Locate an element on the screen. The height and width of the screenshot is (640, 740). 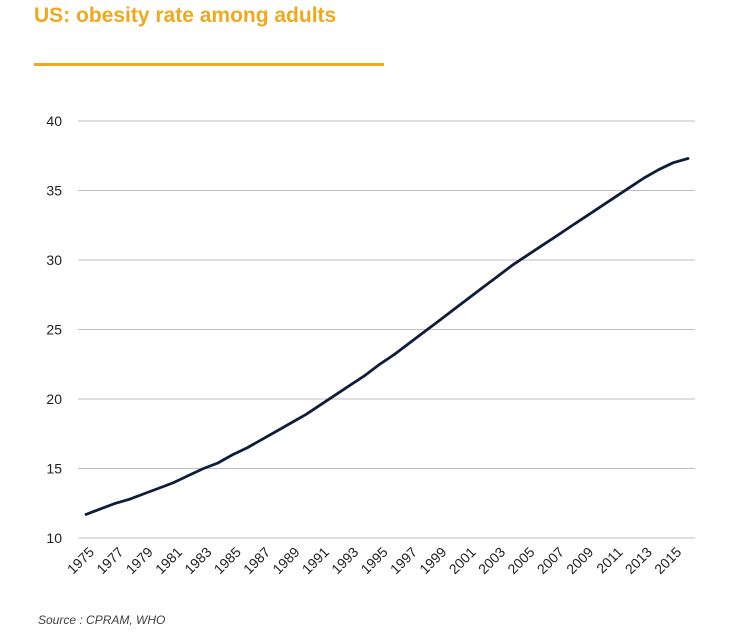
data-point-2008 is located at coordinates (570, 226).